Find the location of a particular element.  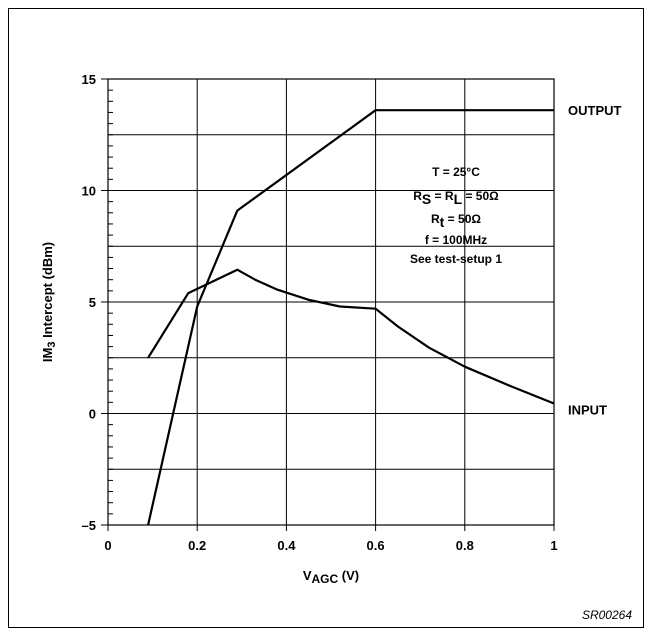

x-tick-label: 0.6 is located at coordinates (376, 545).